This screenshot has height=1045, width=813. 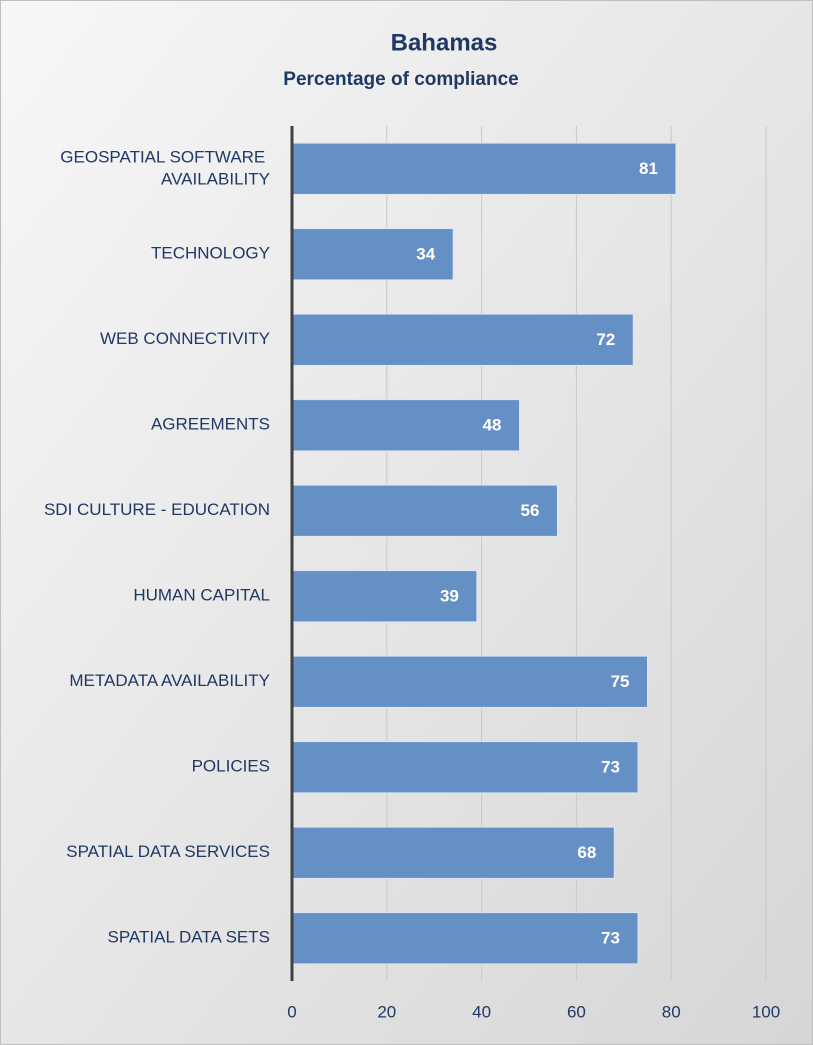 What do you see at coordinates (648, 168) in the screenshot?
I see `data-label: 81` at bounding box center [648, 168].